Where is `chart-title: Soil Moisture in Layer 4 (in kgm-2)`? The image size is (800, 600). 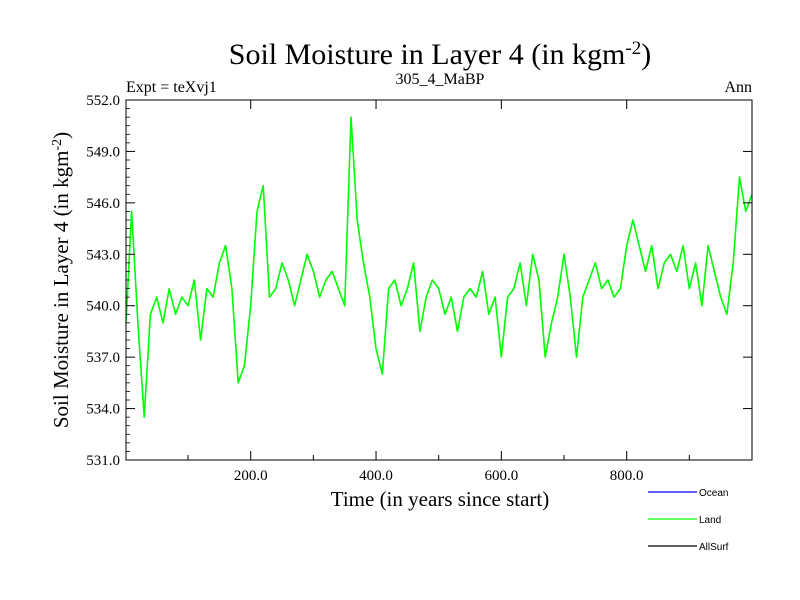
chart-title: Soil Moisture in Layer 4 (in kgm-2) is located at coordinates (440, 55).